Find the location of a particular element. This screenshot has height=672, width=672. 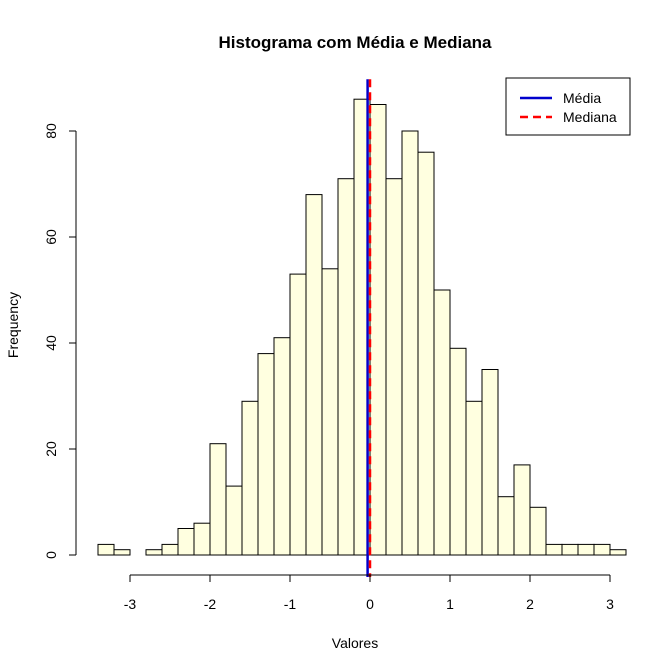

legend: Média Mediana is located at coordinates (568, 106).